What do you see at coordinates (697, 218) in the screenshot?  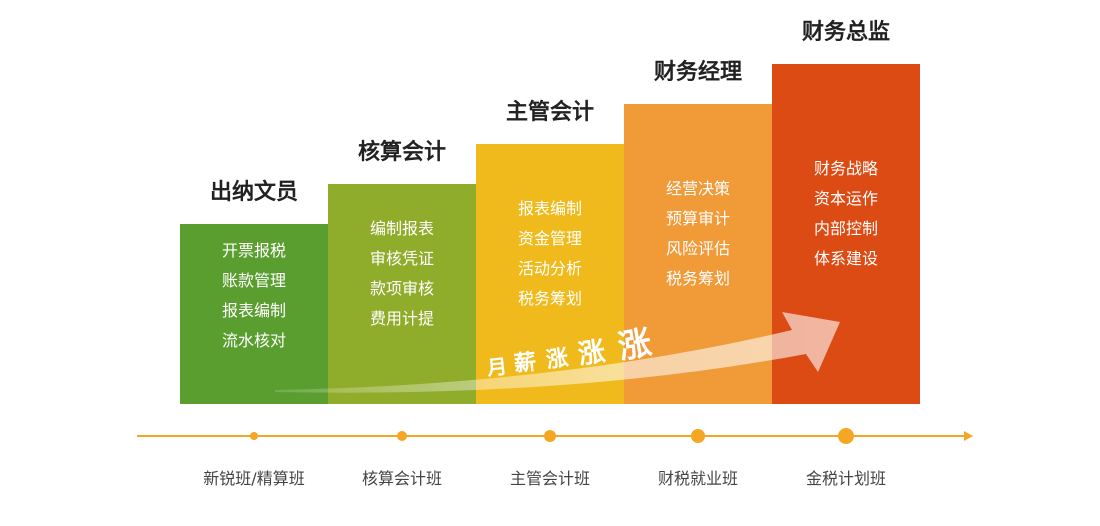 I see `duty-item: 预算审计` at bounding box center [697, 218].